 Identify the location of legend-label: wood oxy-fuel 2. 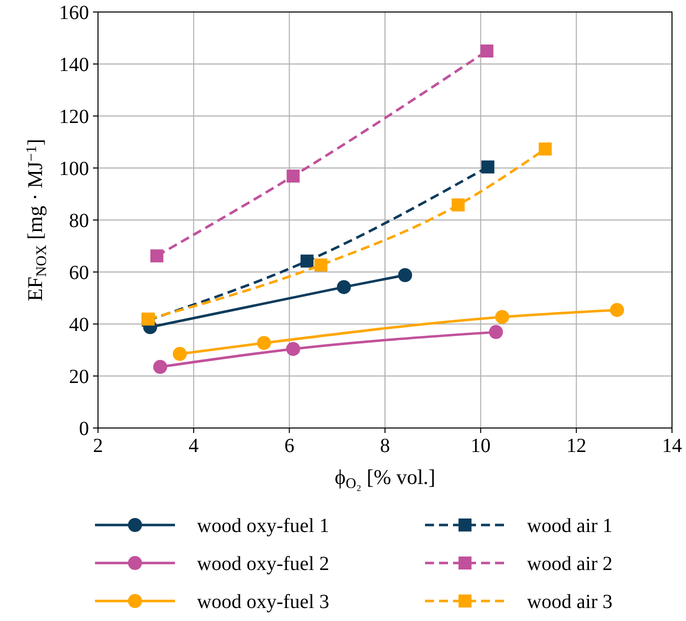
(263, 564).